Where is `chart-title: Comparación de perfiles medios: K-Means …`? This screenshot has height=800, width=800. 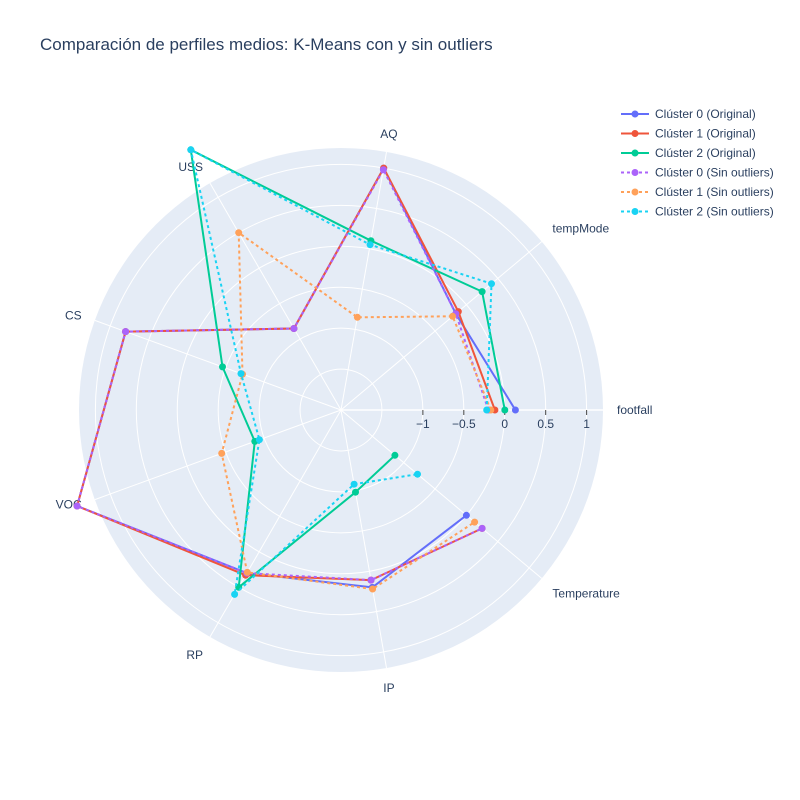 chart-title: Comparación de perfiles medios: K-Means … is located at coordinates (266, 44).